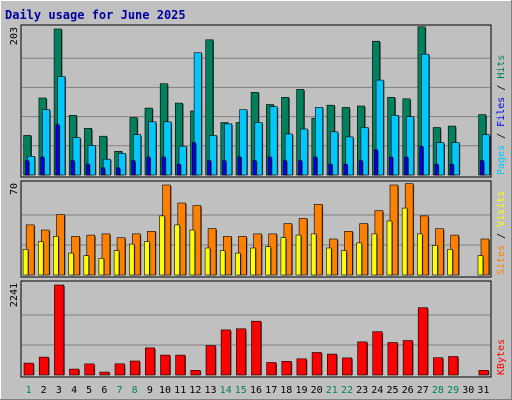 This screenshot has height=400, width=512. What do you see at coordinates (362, 390) in the screenshot?
I see `x-tick-label-day-23: 23` at bounding box center [362, 390].